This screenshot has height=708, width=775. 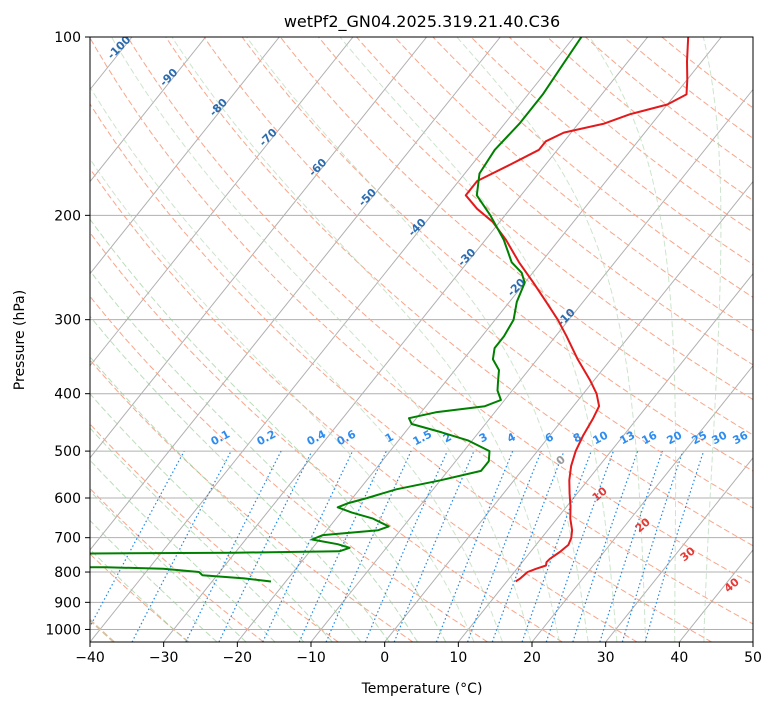 I want to click on mixing-ratio-label: 25, so click(x=700, y=438).